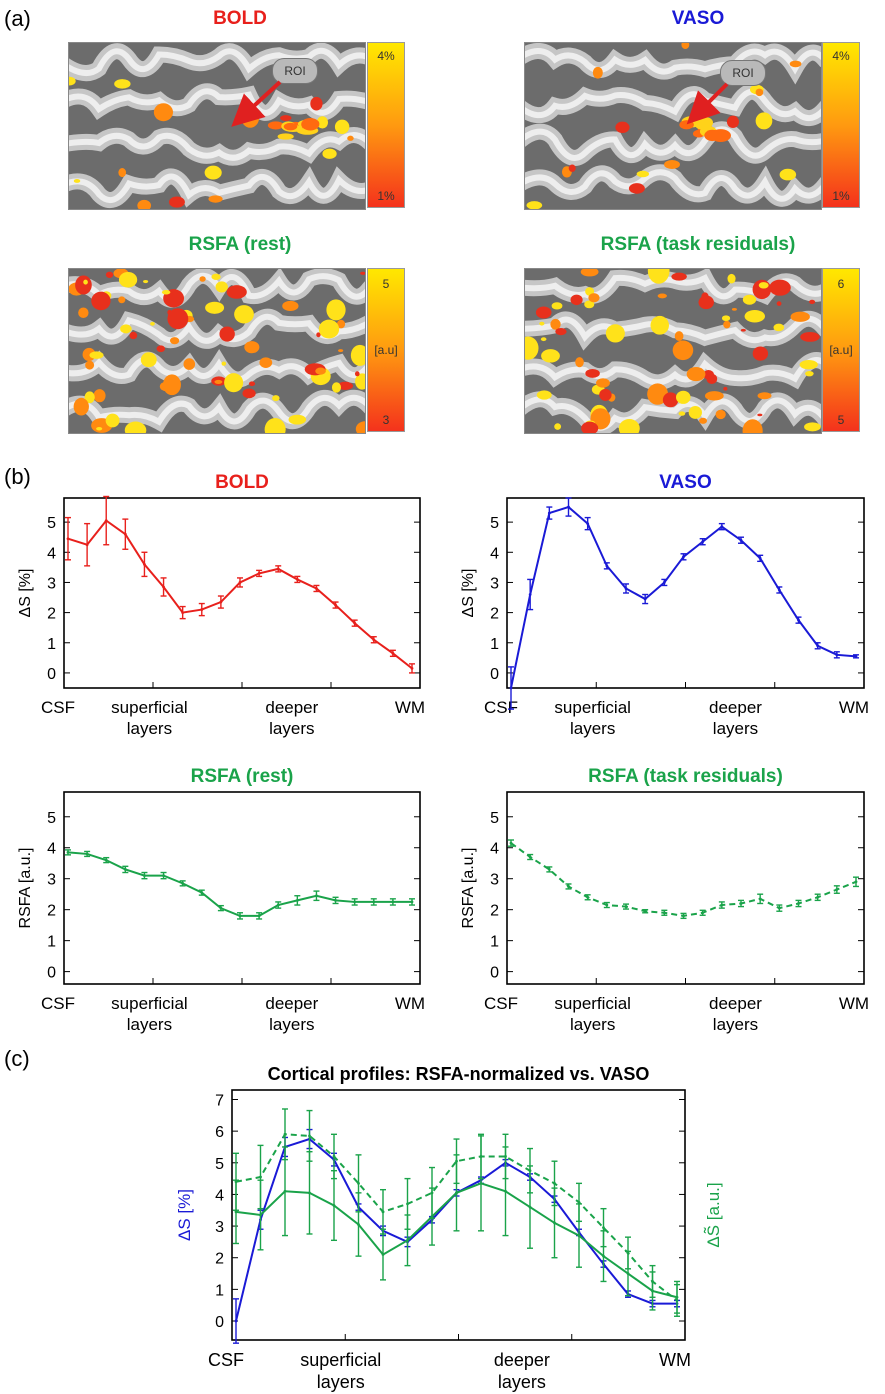 The width and height of the screenshot is (885, 1394). Describe the element at coordinates (735, 707) in the screenshot. I see `x-label-deeper: deeper` at that location.